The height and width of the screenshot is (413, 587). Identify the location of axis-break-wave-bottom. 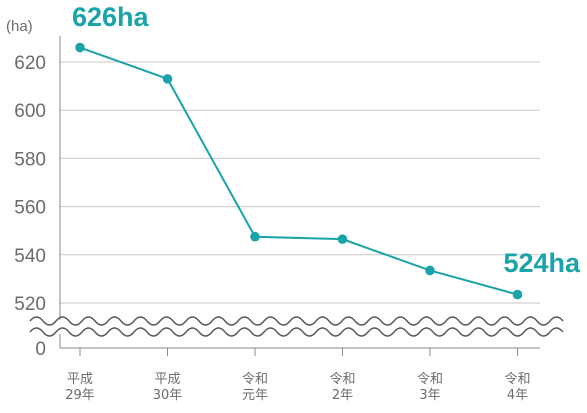
(296, 332).